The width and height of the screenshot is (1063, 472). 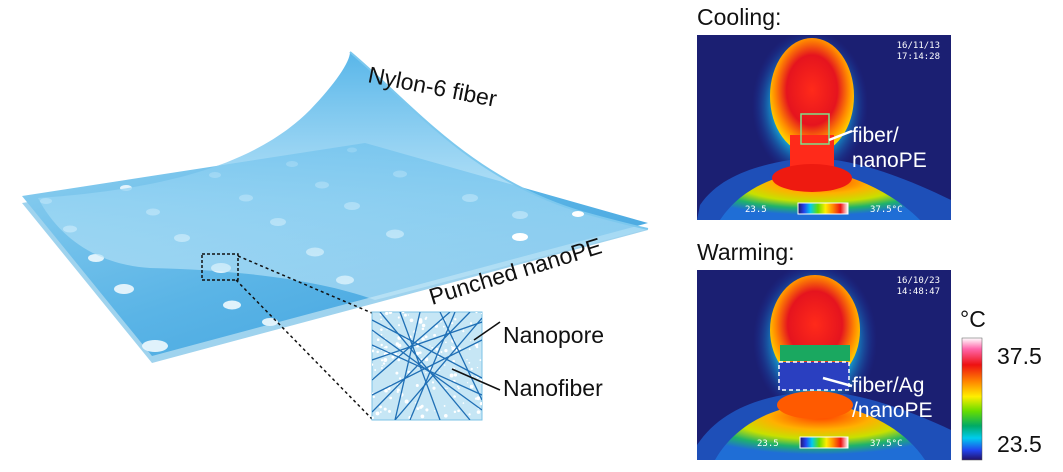 I want to click on cooling-scale-max: 37.5°C, so click(x=886, y=210).